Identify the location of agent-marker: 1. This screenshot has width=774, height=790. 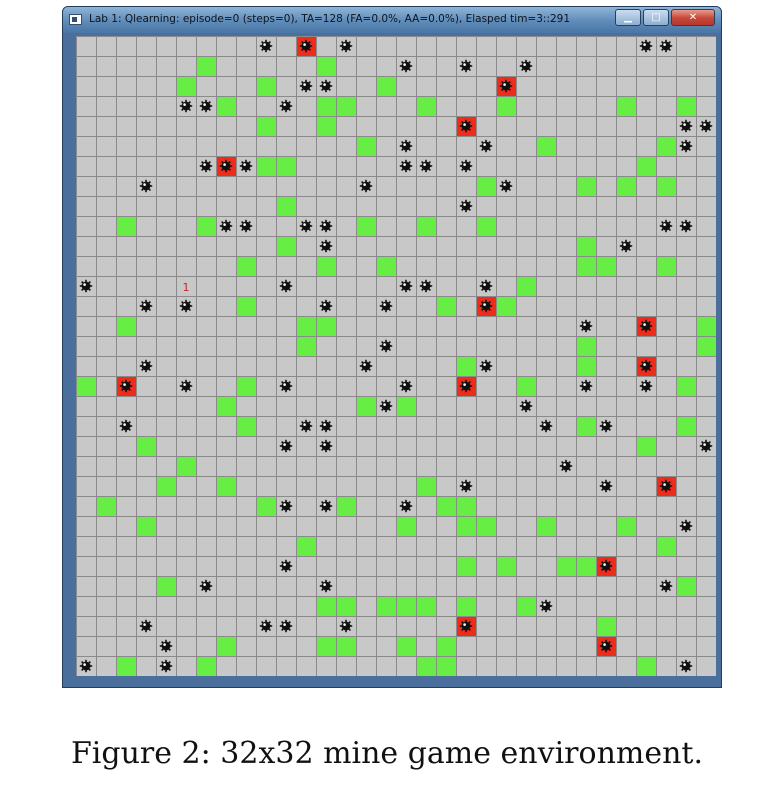
(186, 287).